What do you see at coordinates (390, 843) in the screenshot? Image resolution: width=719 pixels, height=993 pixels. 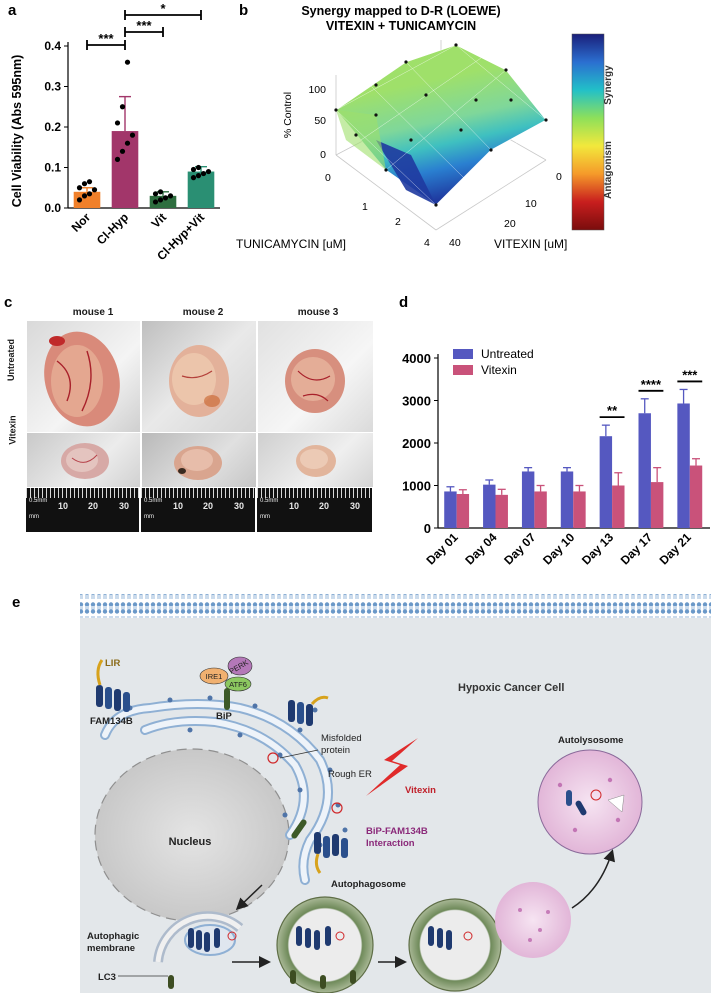 I see `interaction-label-2: Interaction` at bounding box center [390, 843].